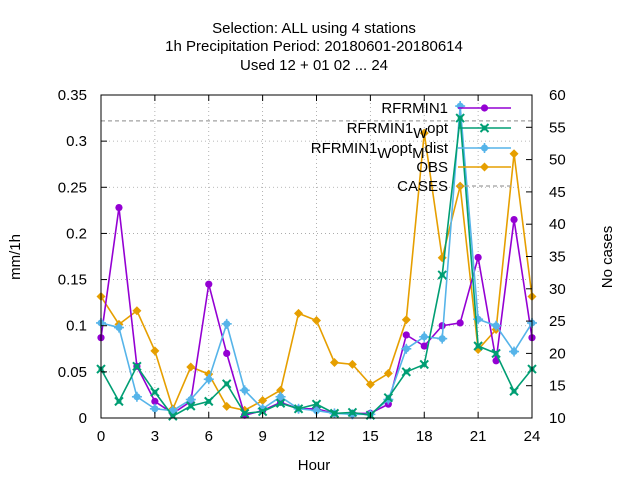 Image resolution: width=640 pixels, height=480 pixels. What do you see at coordinates (437, 148) in the screenshot?
I see `legend-label-part: dist` at bounding box center [437, 148].